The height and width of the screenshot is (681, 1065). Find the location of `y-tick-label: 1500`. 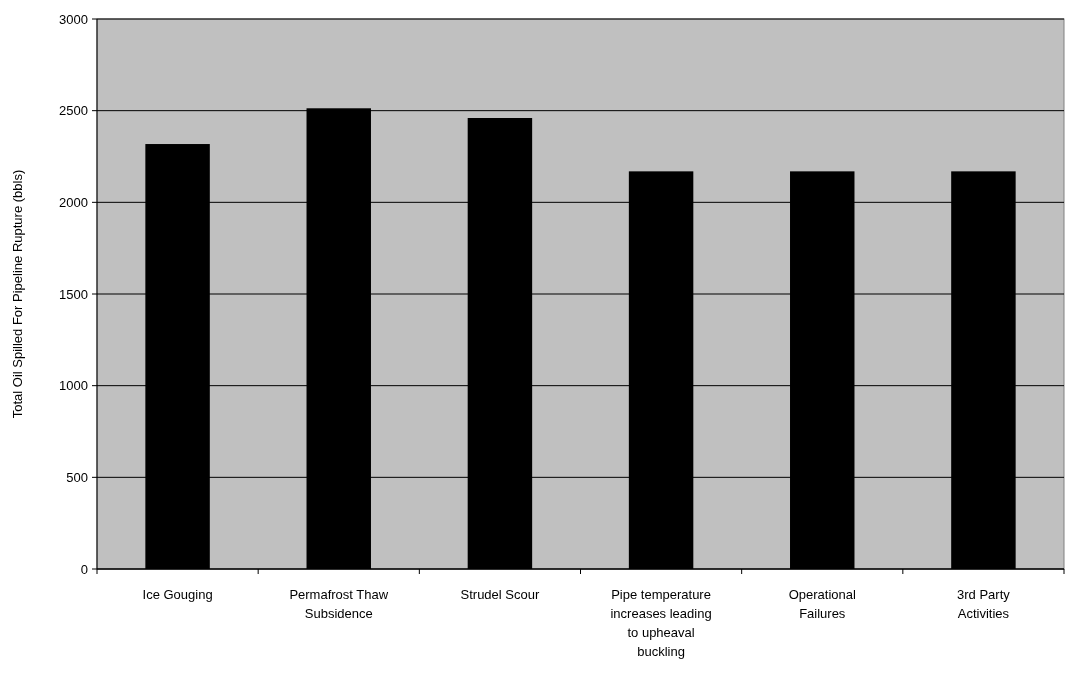

y-tick-label: 1500 is located at coordinates (73, 294).